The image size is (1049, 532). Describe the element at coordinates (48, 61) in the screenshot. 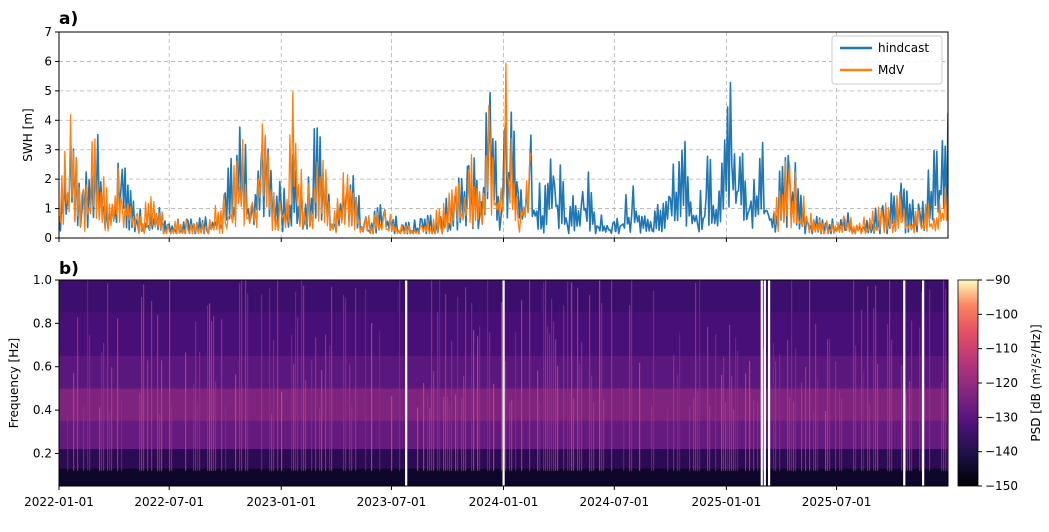

I see `y-tick-label: 6` at that location.